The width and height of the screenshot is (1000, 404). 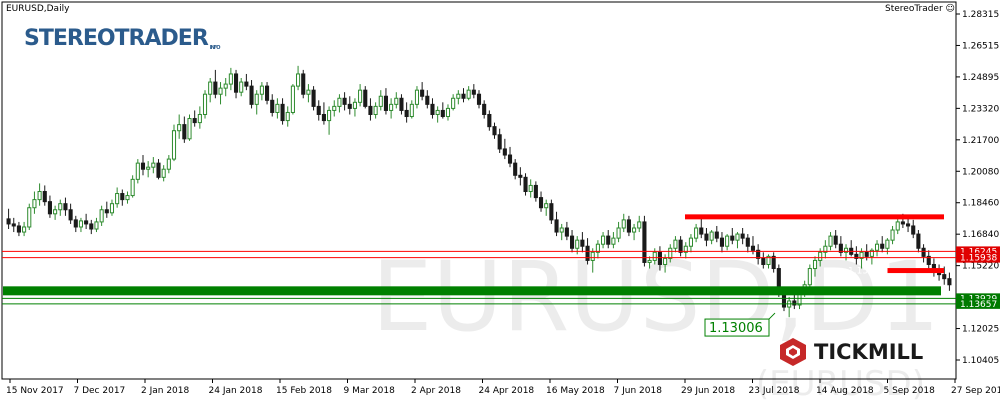 I want to click on x-tick-label: 7 Dec 2017, so click(x=100, y=391).